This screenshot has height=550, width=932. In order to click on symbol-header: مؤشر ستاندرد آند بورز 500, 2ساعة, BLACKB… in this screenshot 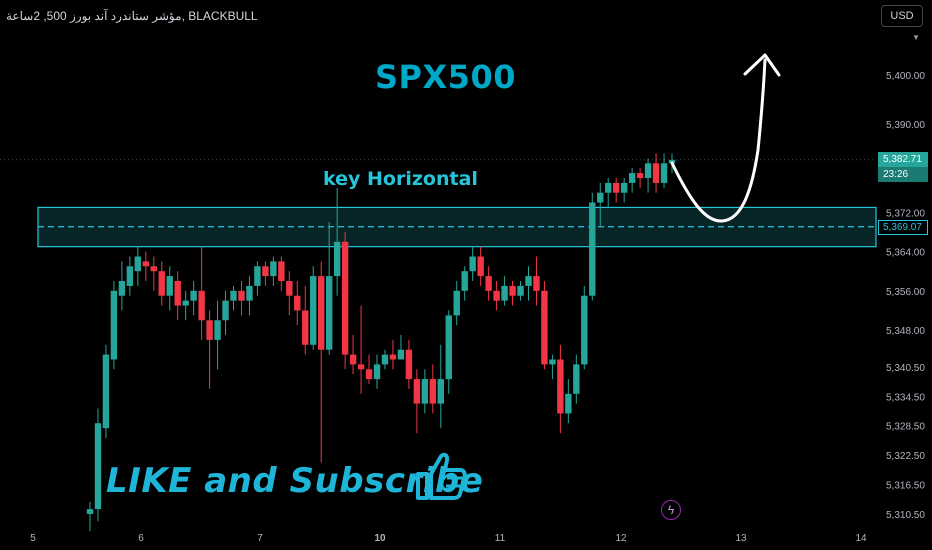, I will do `click(132, 16)`.